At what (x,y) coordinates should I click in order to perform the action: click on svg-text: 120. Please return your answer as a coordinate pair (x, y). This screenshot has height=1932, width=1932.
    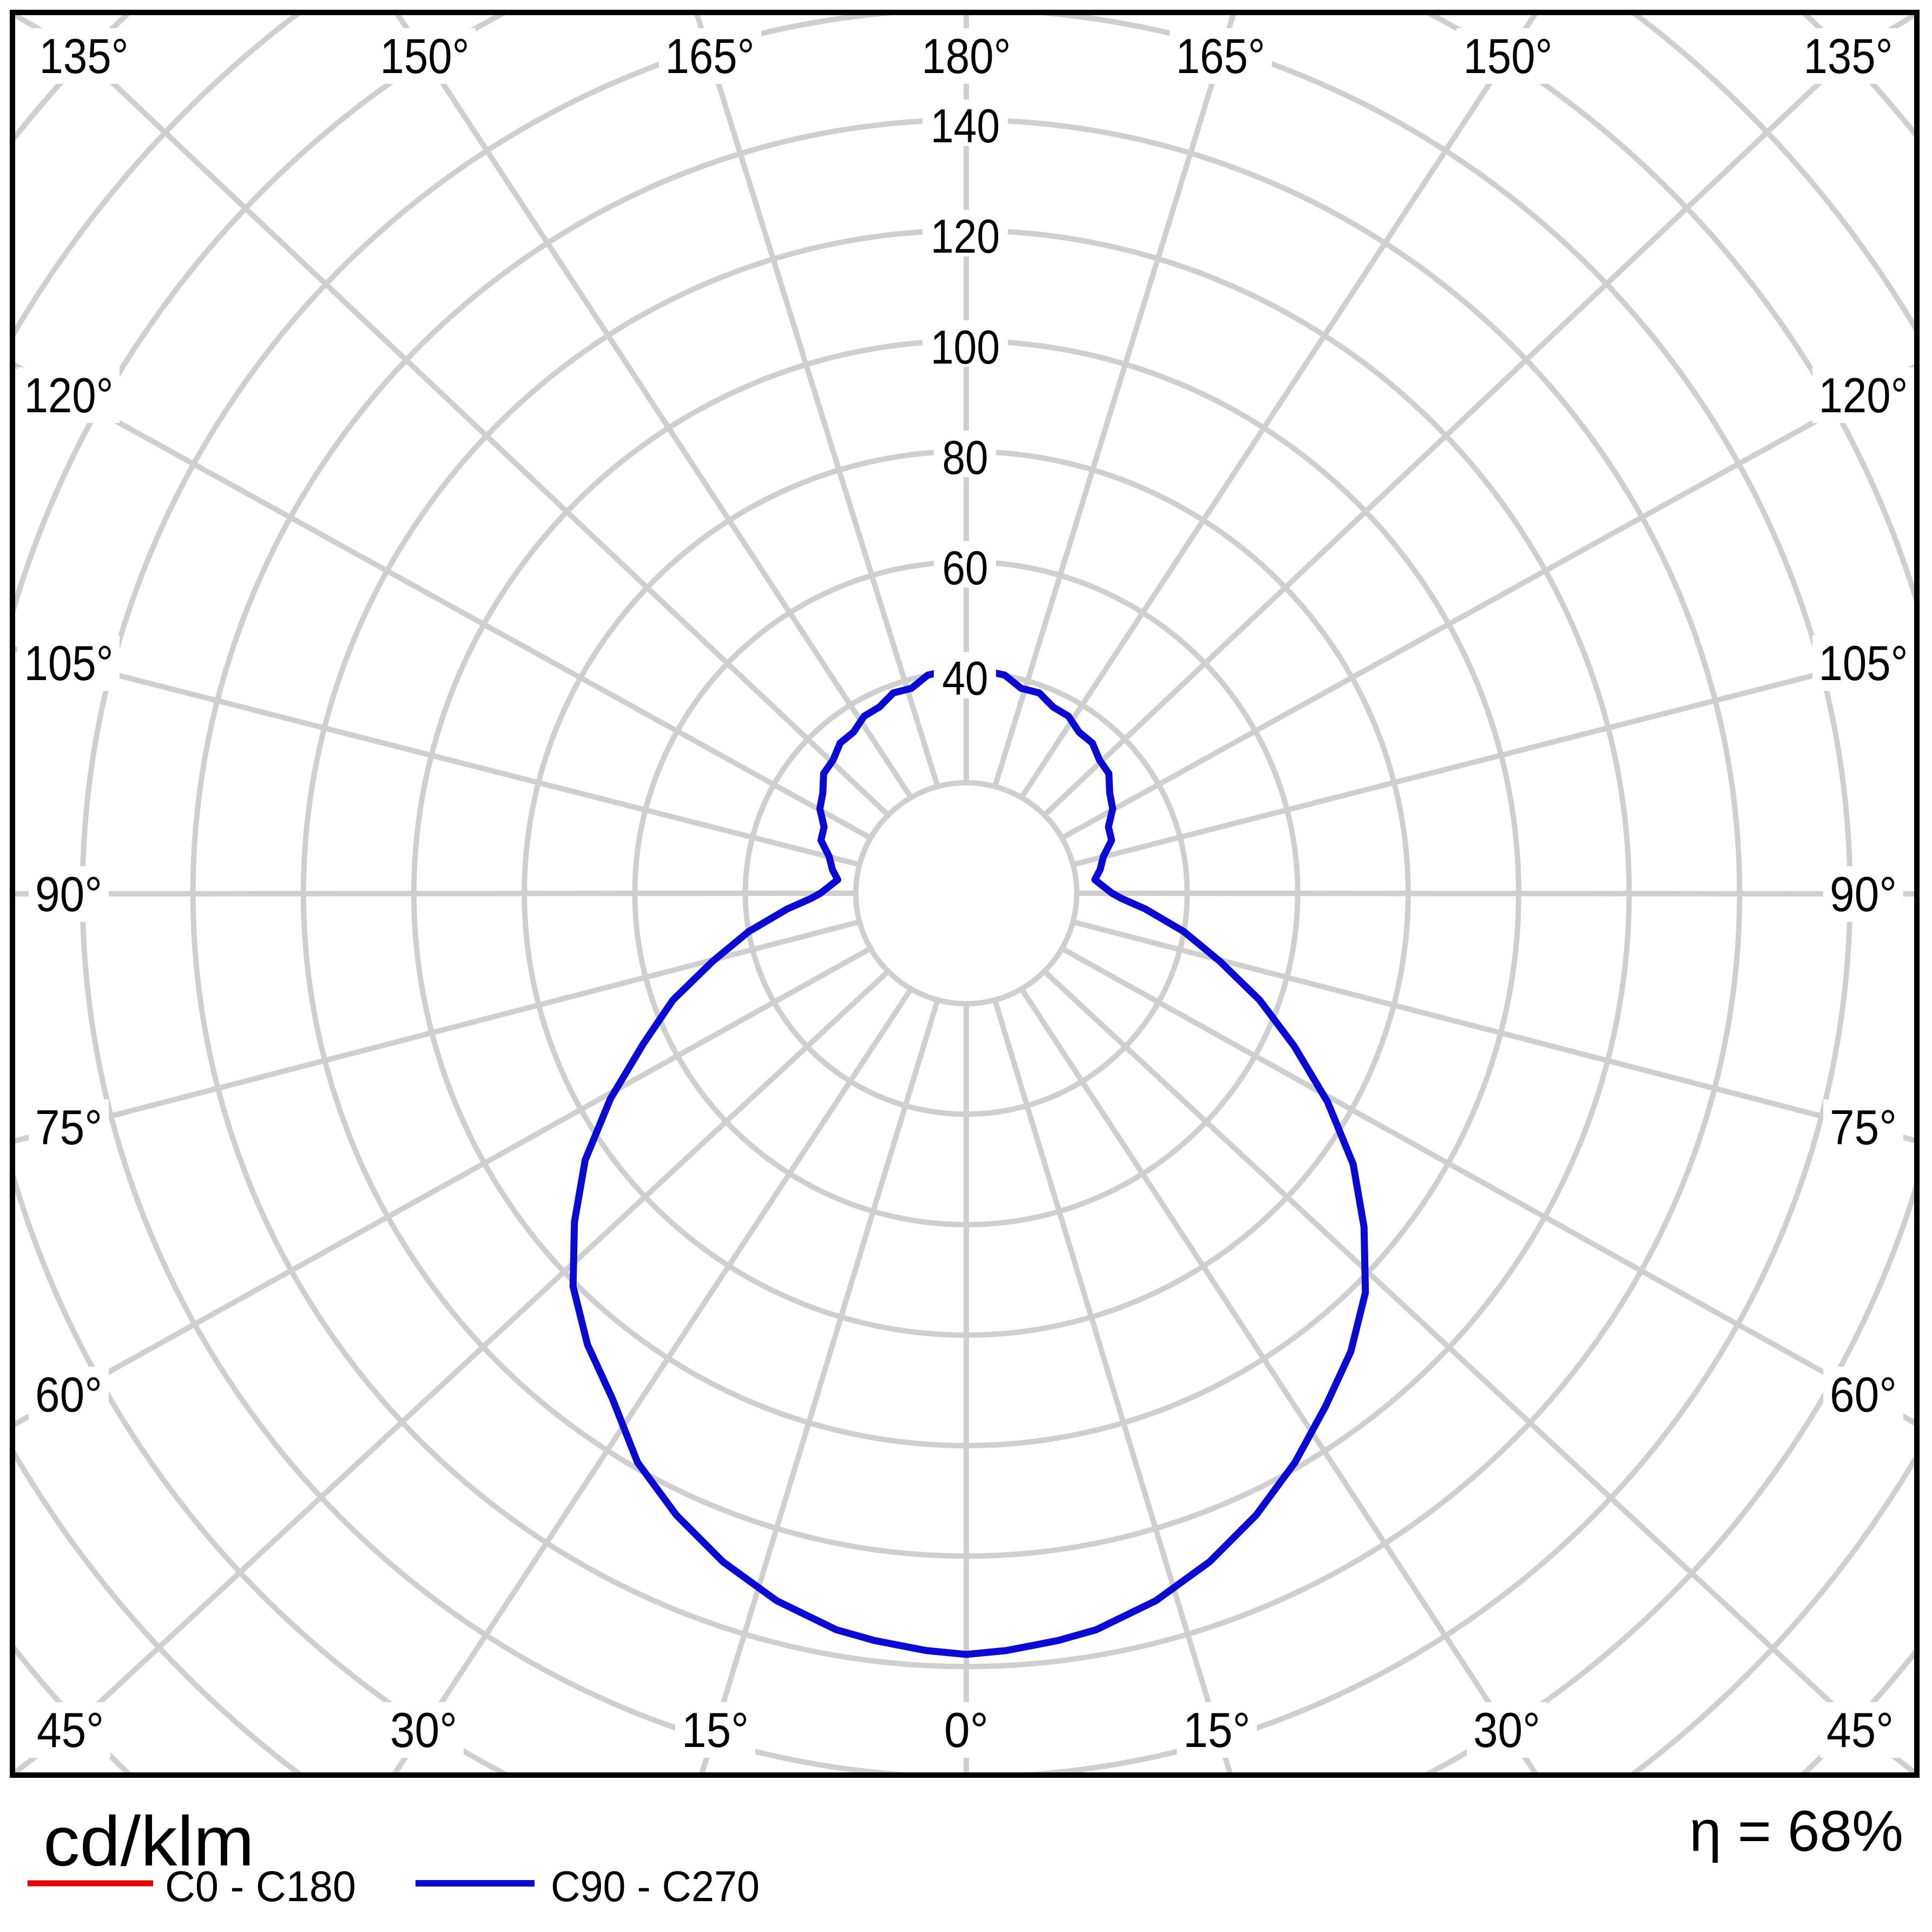
    Looking at the image, I should click on (965, 236).